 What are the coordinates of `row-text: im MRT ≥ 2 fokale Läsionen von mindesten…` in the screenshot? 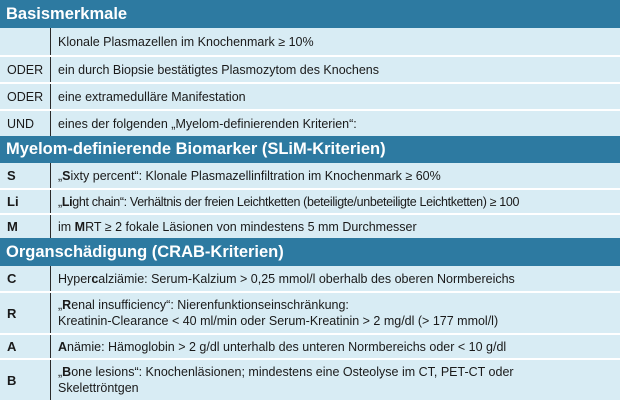 It's located at (335, 226).